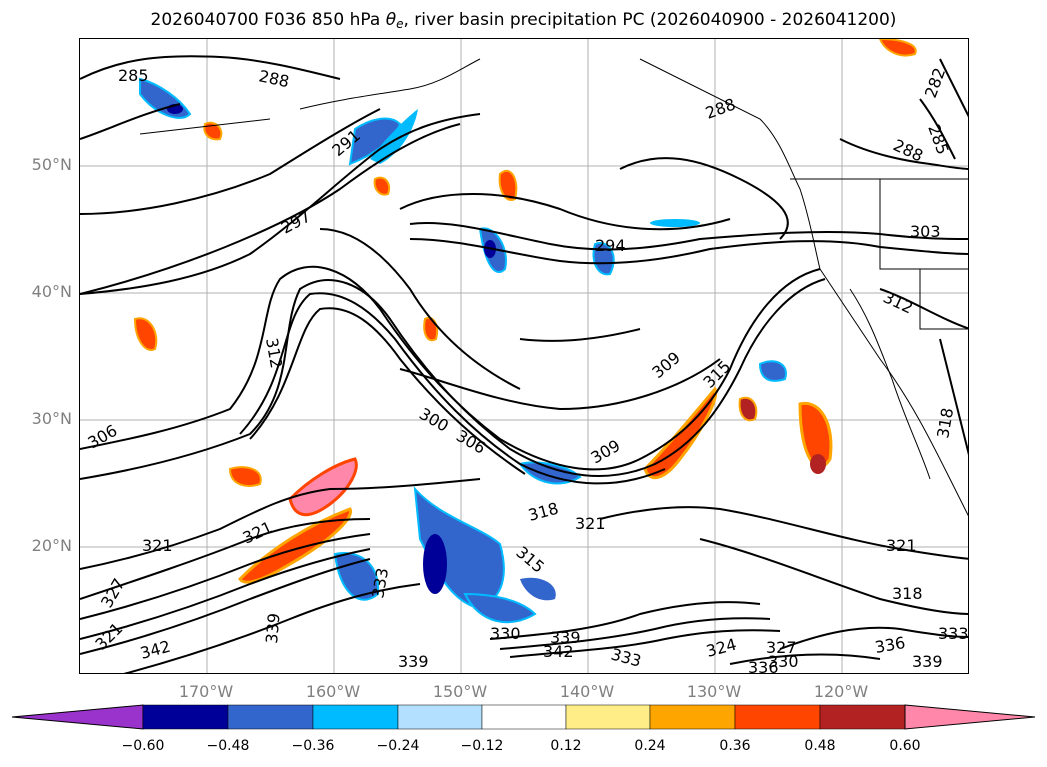 This screenshot has height=767, width=1047. What do you see at coordinates (925, 231) in the screenshot?
I see `contour-label: 303` at bounding box center [925, 231].